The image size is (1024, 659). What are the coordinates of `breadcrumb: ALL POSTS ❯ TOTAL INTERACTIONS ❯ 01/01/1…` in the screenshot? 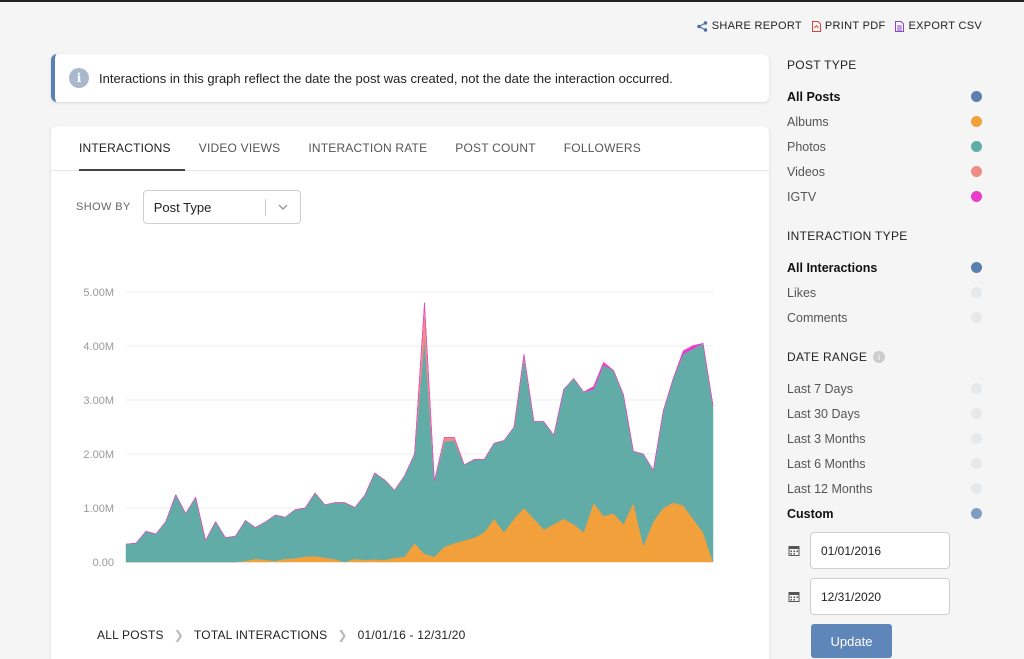 It's located at (281, 635).